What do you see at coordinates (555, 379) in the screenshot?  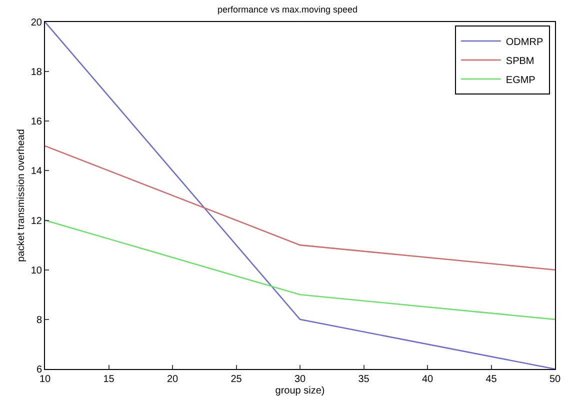 I see `x-tick-label: 50` at bounding box center [555, 379].